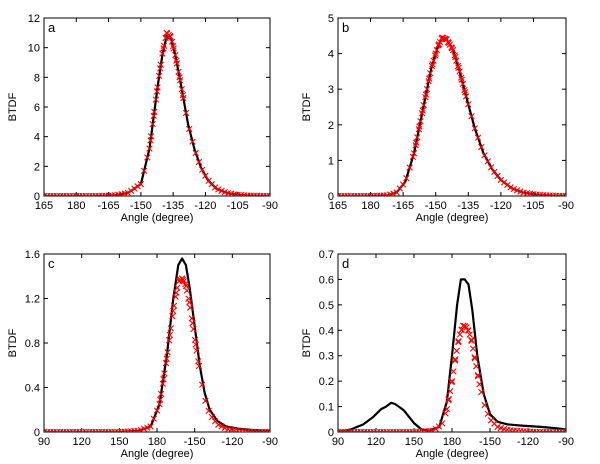  Describe the element at coordinates (37, 433) in the screenshot. I see `y-tick-label: 0` at that location.